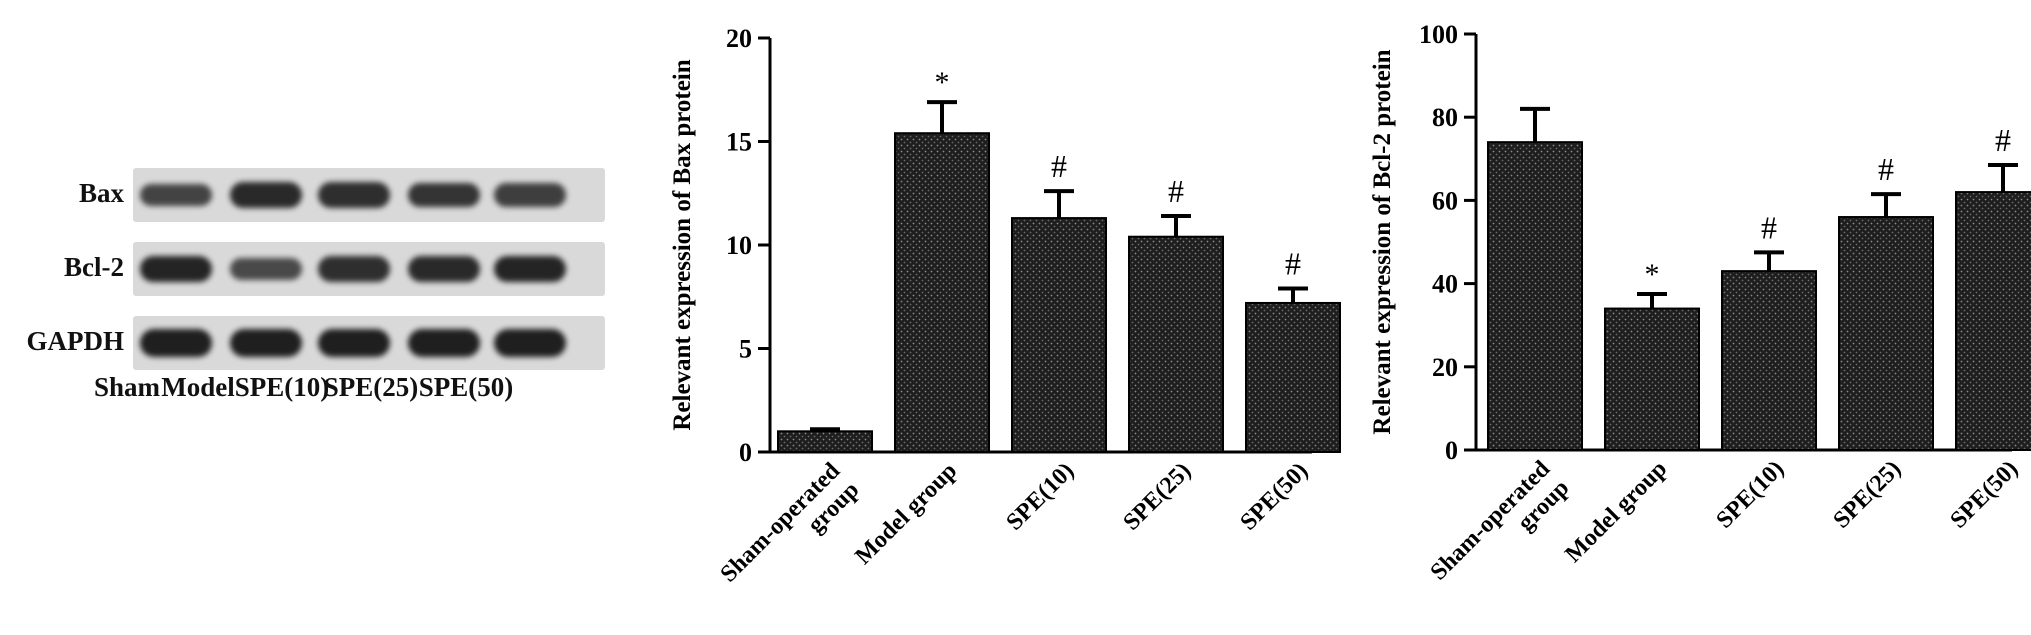 The height and width of the screenshot is (635, 2031). What do you see at coordinates (94, 267) in the screenshot?
I see `blot-row-label-1: Bcl-2` at bounding box center [94, 267].